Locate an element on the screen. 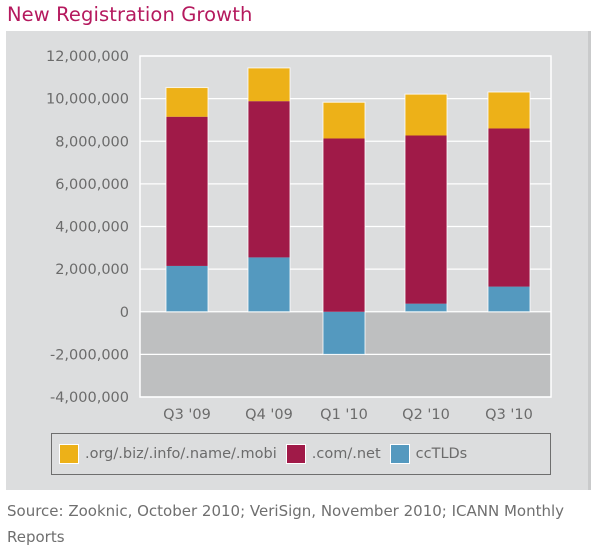 This screenshot has height=557, width=605. y-tick-label: 2,000,000 is located at coordinates (92, 270).